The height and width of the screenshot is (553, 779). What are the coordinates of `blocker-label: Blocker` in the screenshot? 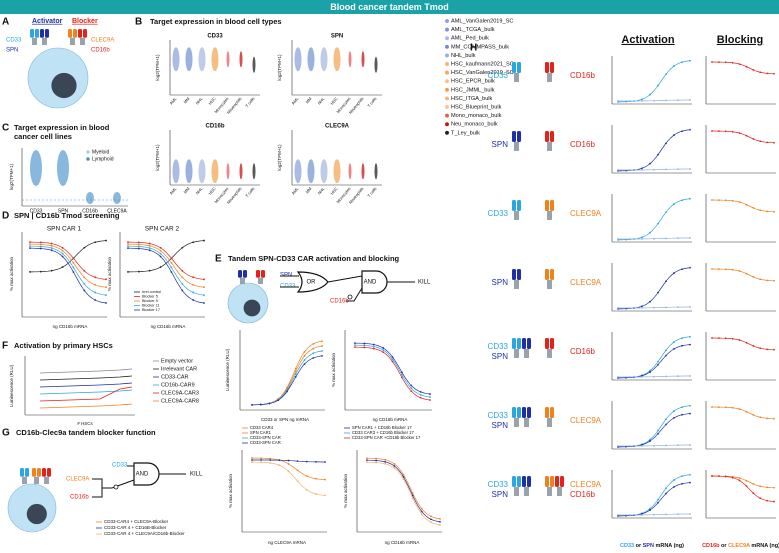 It's located at (85, 21).